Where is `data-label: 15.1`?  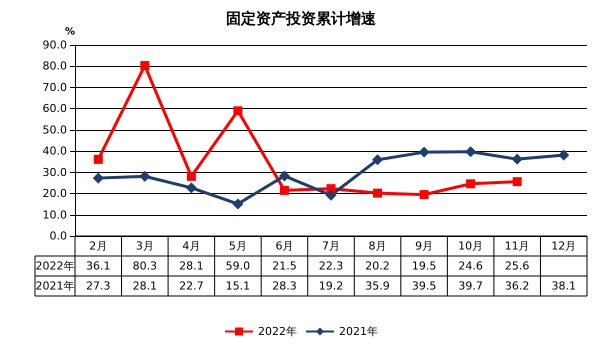 data-label: 15.1 is located at coordinates (238, 286).